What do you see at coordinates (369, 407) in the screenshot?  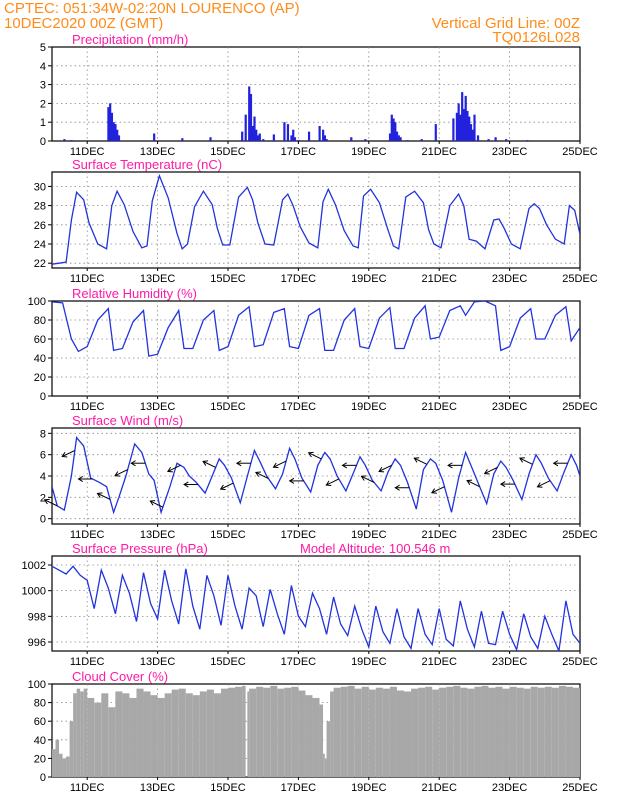 I see `rh-xtick-label: 19DEC` at bounding box center [369, 407].